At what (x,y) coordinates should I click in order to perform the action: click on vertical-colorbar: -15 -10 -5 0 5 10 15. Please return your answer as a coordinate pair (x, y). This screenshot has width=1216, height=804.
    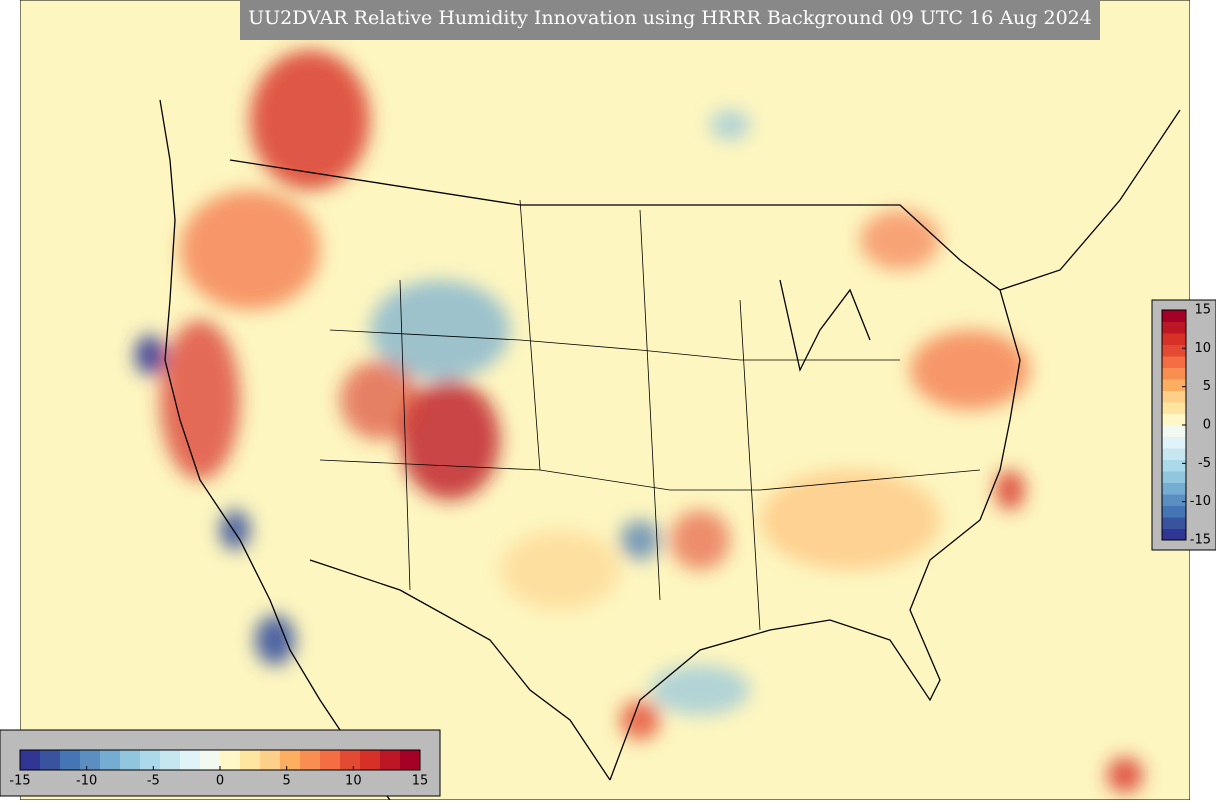
    Looking at the image, I should click on (1186, 425).